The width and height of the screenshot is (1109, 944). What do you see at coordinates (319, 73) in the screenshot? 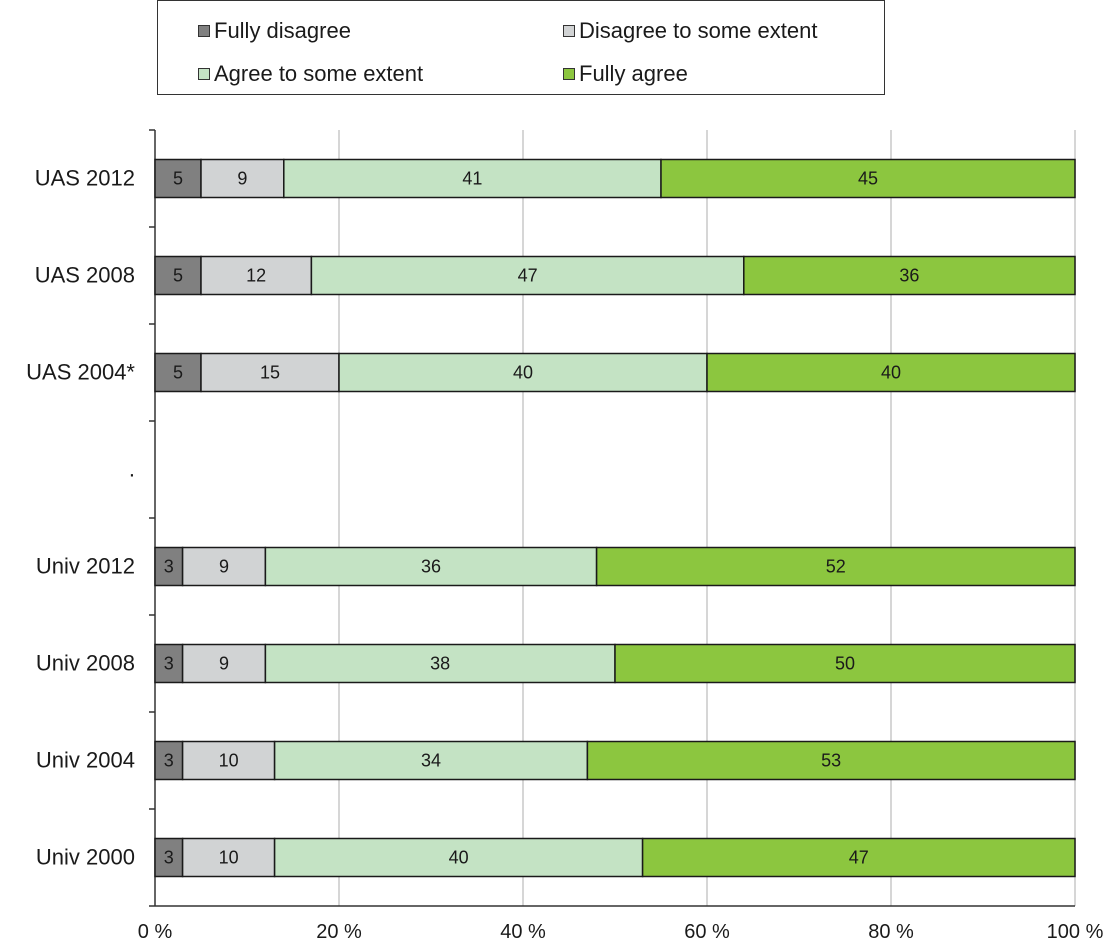
I see `legend-label-agree-some: Agree to some extent` at bounding box center [319, 73].